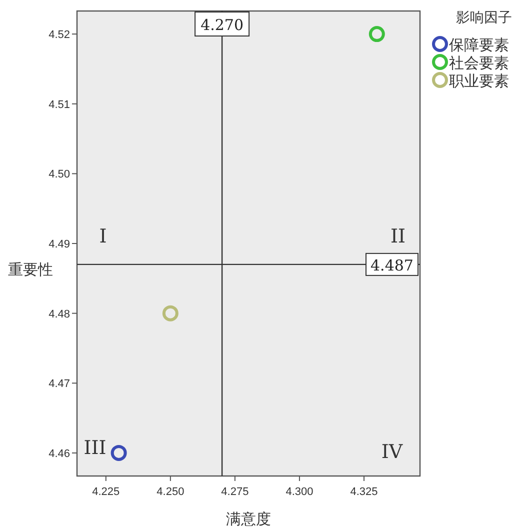 This screenshot has height=529, width=523. Describe the element at coordinates (392, 265) in the screenshot. I see `ref-line-label: 4.487` at that location.